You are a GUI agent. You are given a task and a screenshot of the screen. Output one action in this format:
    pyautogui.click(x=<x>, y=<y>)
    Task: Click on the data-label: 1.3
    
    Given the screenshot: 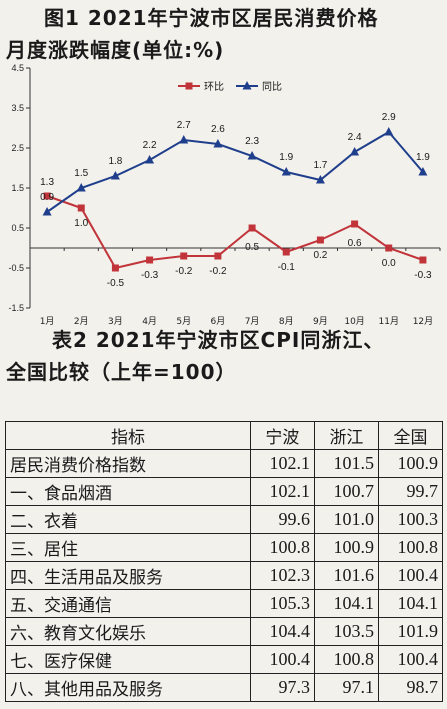 What is the action you would take?
    pyautogui.click(x=47, y=182)
    